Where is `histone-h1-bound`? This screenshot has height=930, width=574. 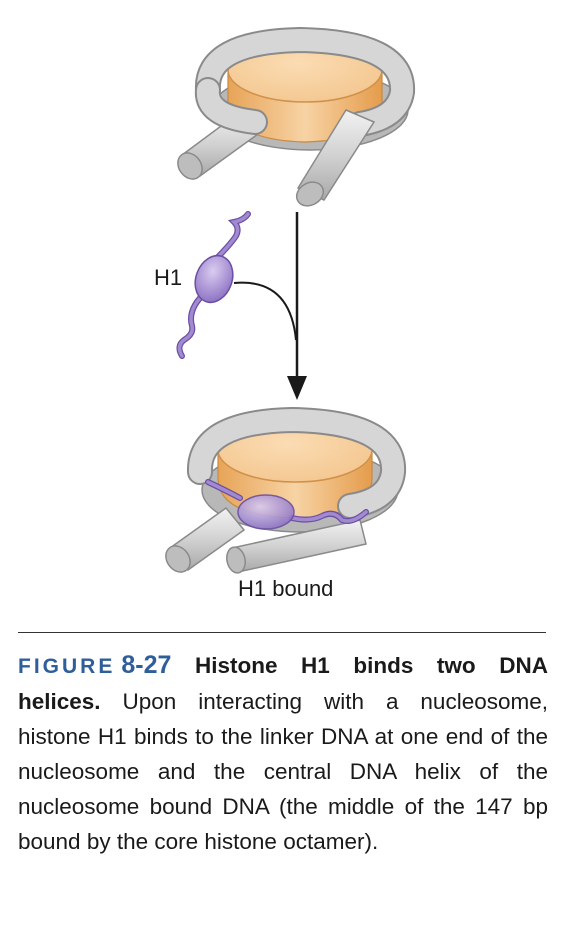
histone-h1-bound is located at coordinates (287, 504).